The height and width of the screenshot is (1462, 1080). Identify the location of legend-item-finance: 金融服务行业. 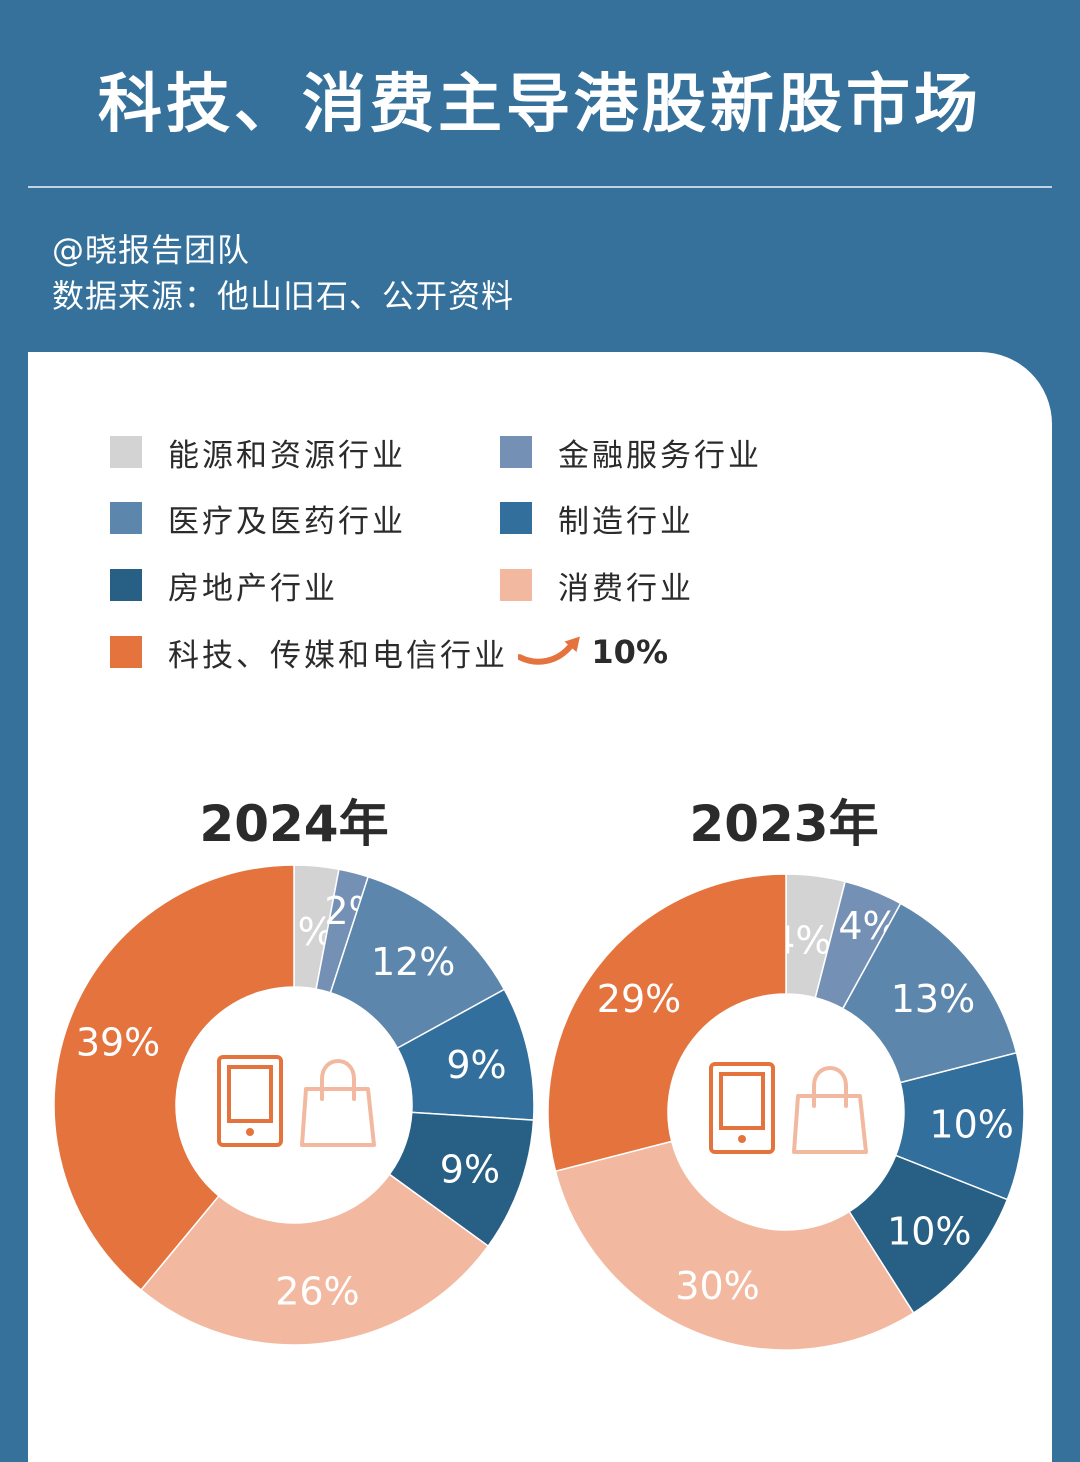
(631, 454).